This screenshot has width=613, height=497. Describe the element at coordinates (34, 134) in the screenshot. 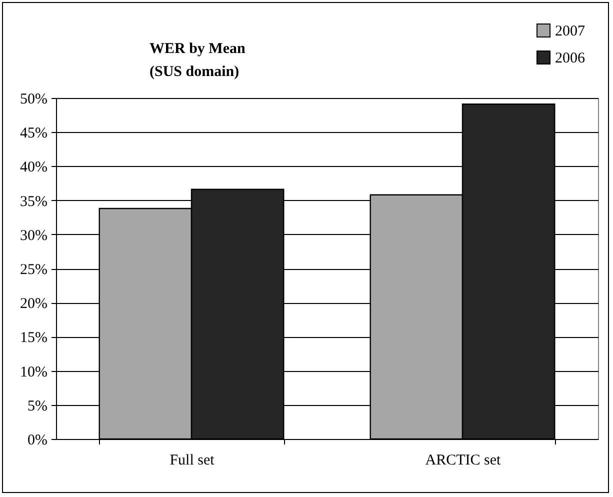

I see `y-tick-label: 45%` at that location.